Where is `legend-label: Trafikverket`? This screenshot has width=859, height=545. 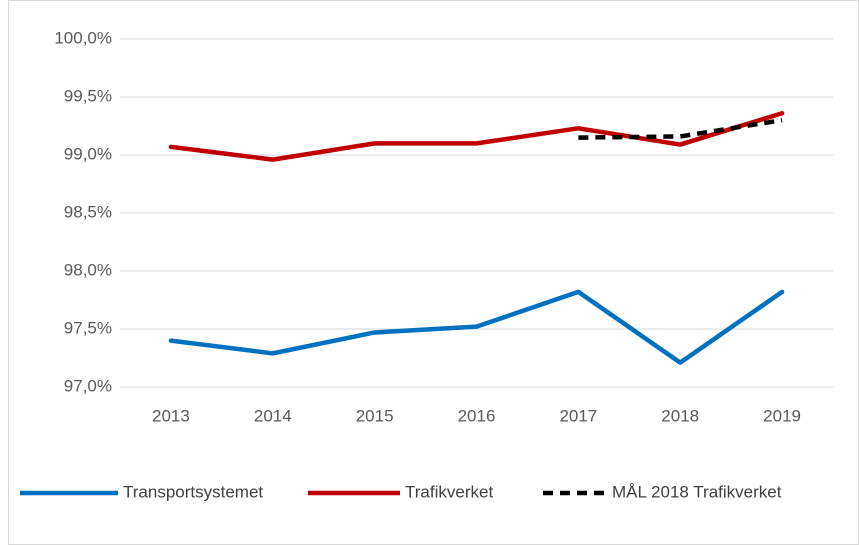 legend-label: Trafikverket is located at coordinates (449, 491).